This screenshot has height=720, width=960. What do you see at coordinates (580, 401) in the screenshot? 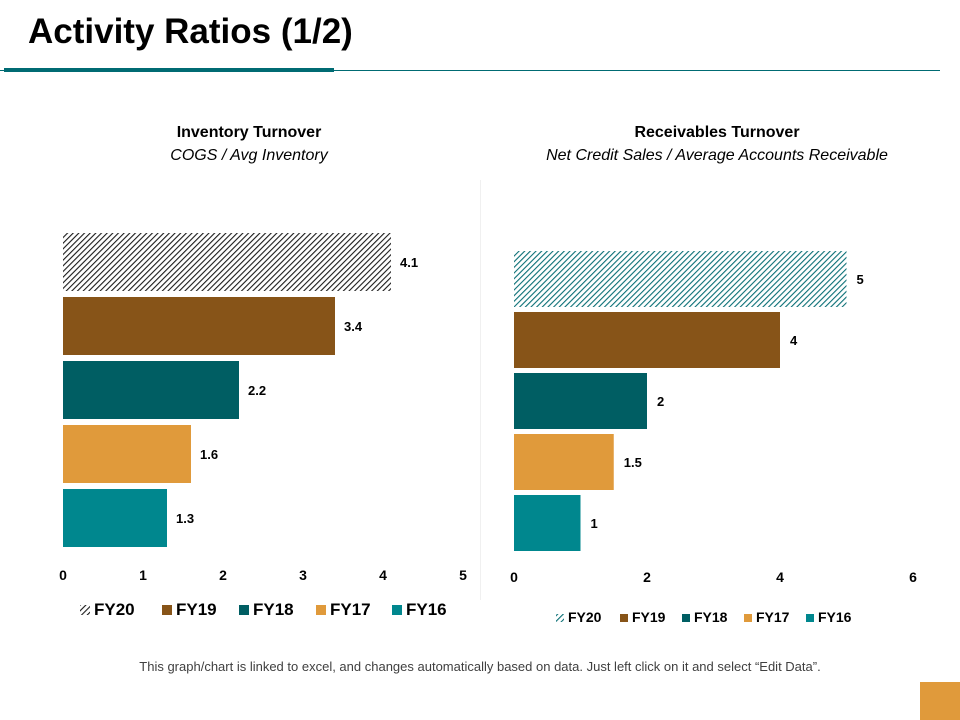
I see `chart2-bar-fy18` at bounding box center [580, 401].